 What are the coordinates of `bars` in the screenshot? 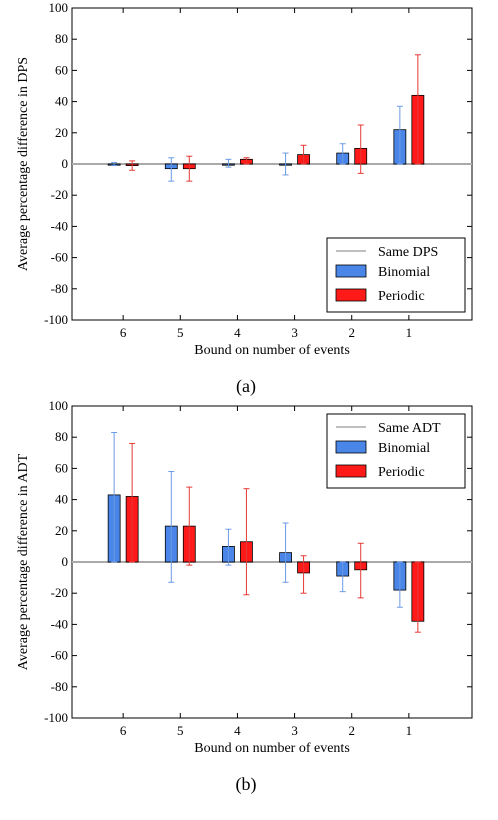 It's located at (266, 118).